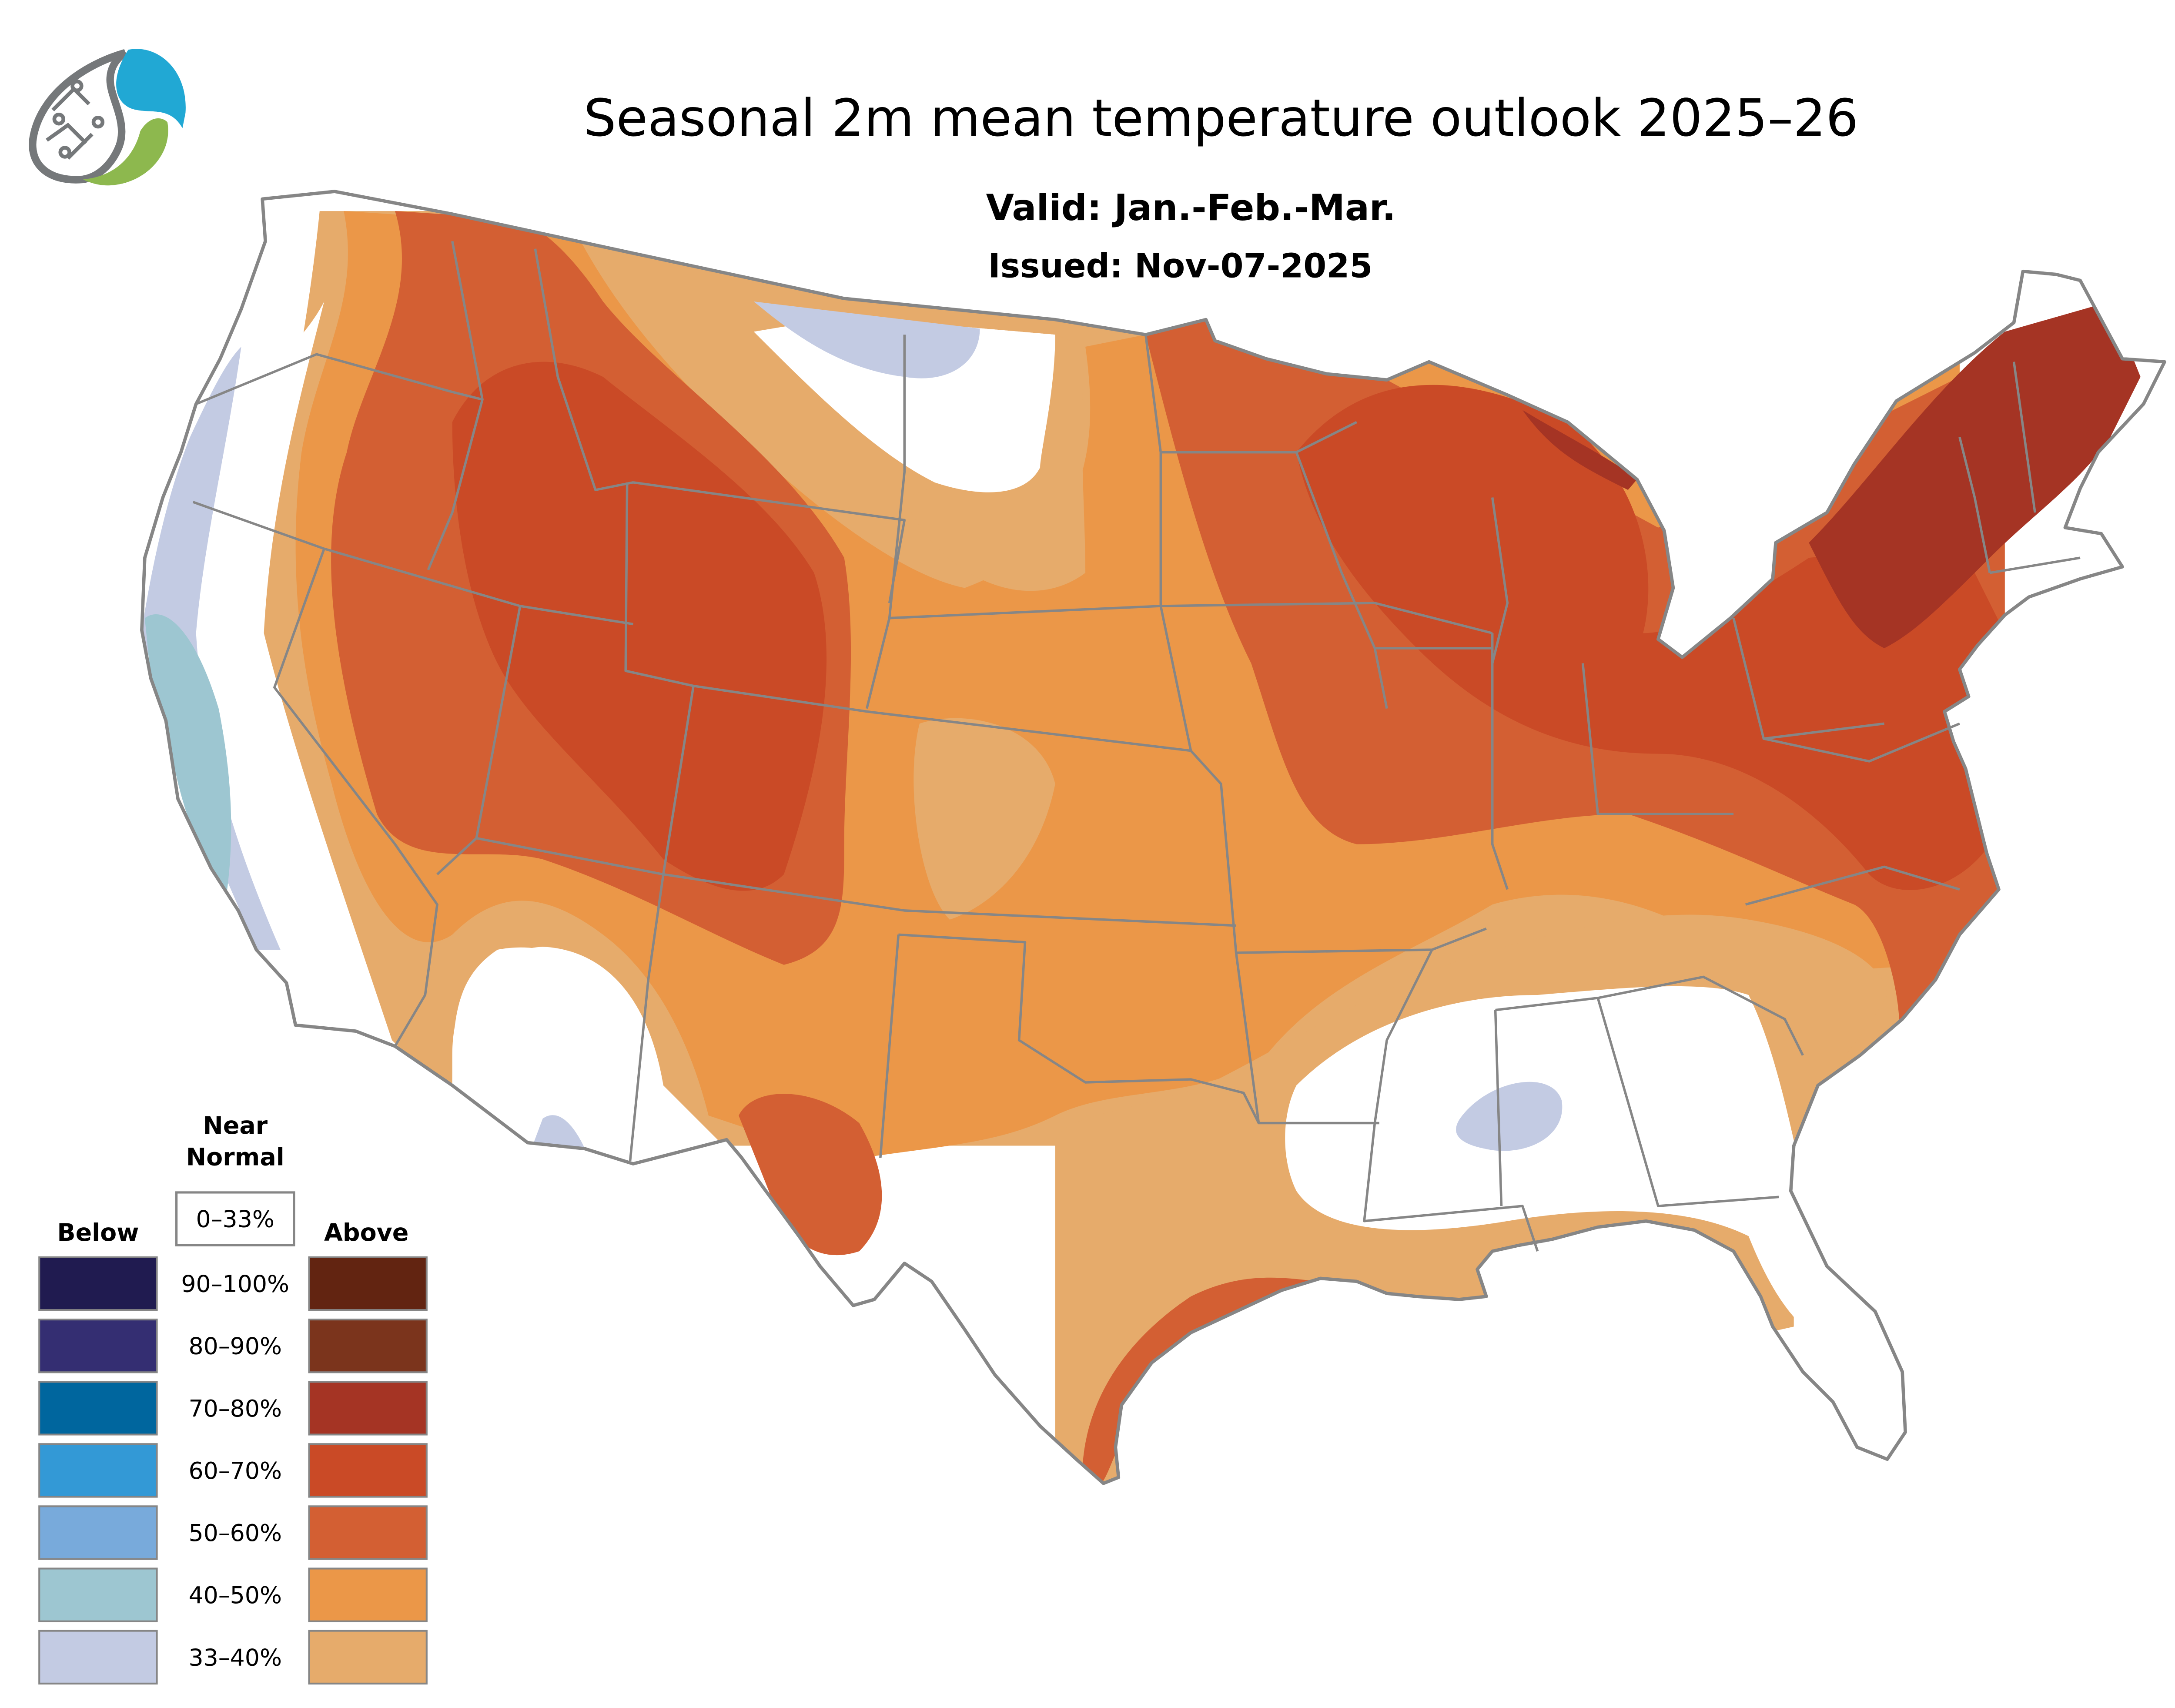 This screenshot has height=1708, width=2175. I want to click on legend-near-normal-swatch, so click(235, 1218).